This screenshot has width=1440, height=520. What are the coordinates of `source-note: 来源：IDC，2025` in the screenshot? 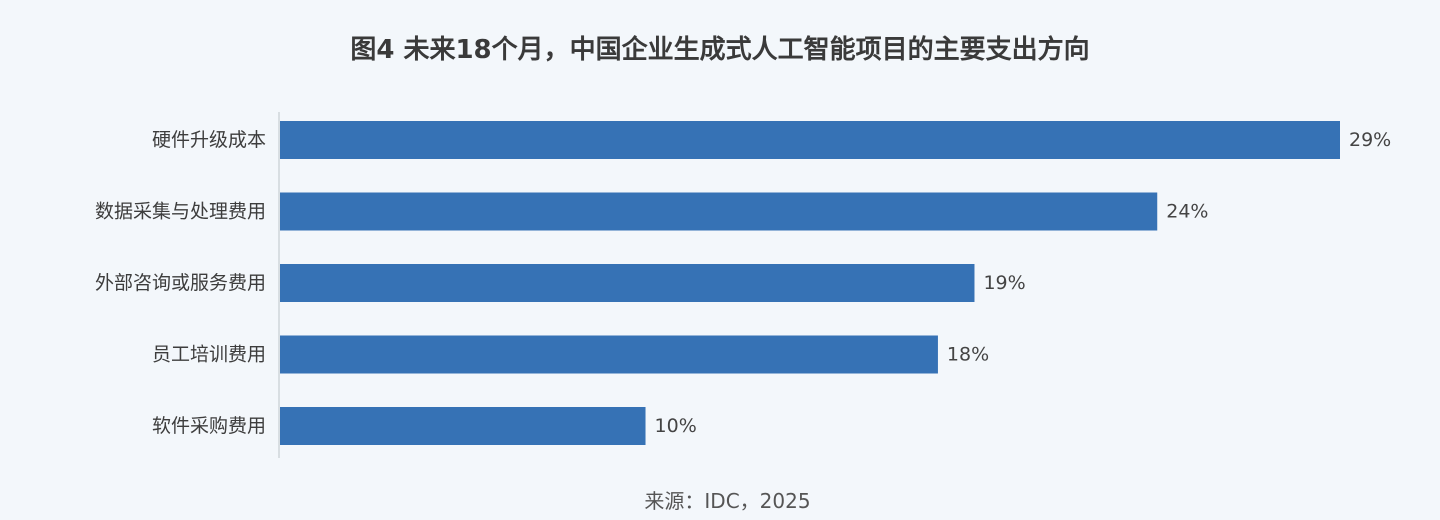 It's located at (727, 501).